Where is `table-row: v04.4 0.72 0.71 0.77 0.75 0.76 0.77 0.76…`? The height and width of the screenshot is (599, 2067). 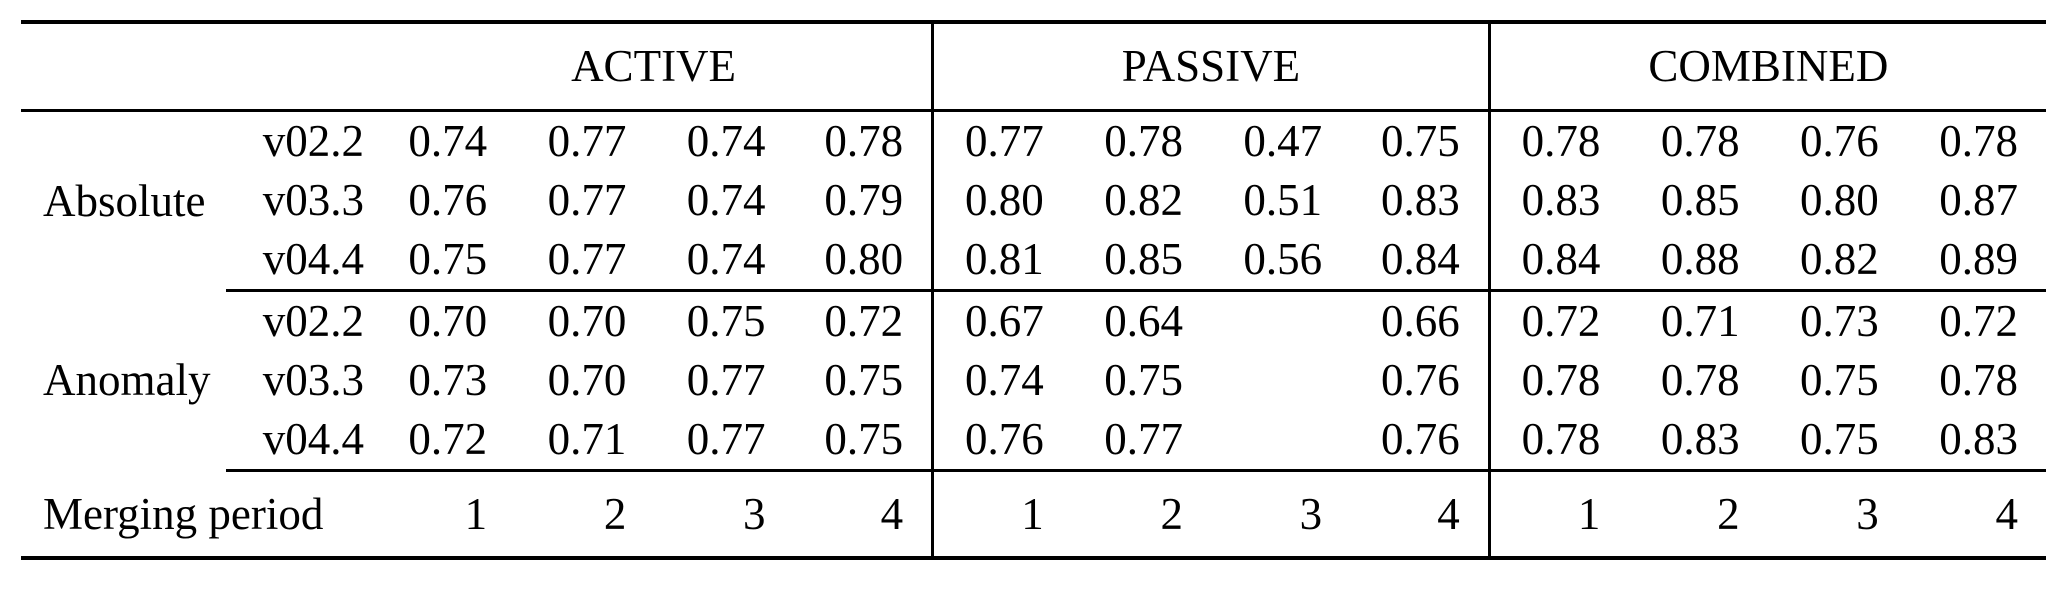 table-row: v04.4 0.72 0.71 0.77 0.75 0.76 0.77 0.76… is located at coordinates (1033, 441).